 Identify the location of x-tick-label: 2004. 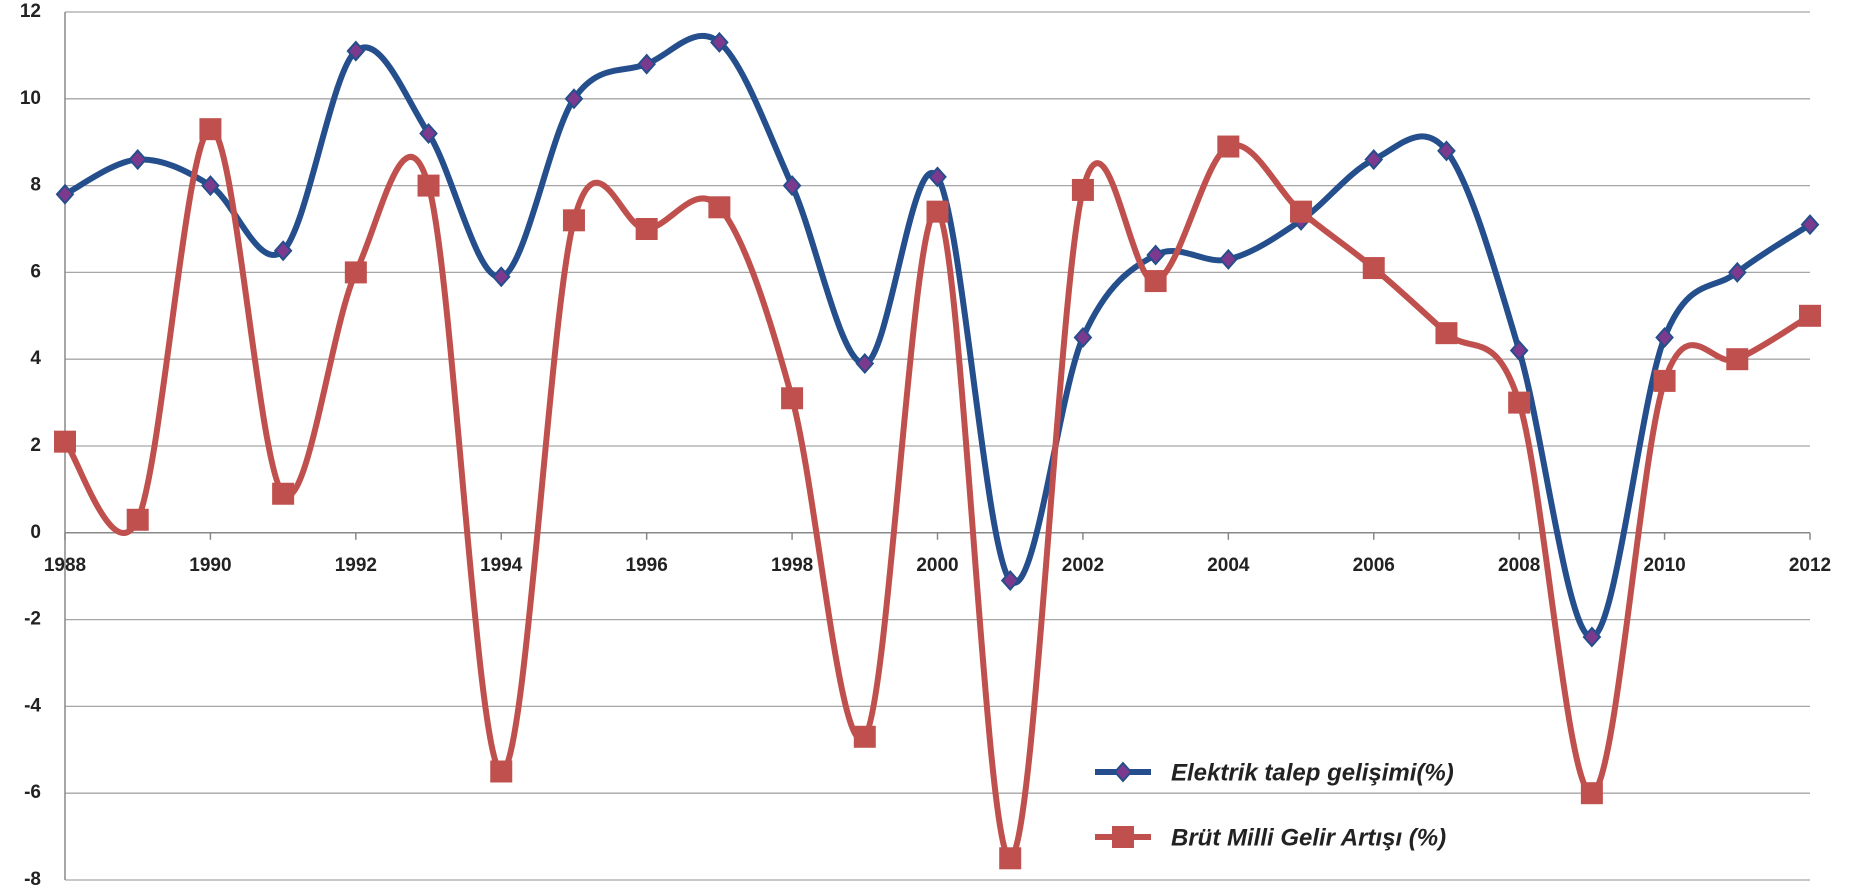
(1228, 565).